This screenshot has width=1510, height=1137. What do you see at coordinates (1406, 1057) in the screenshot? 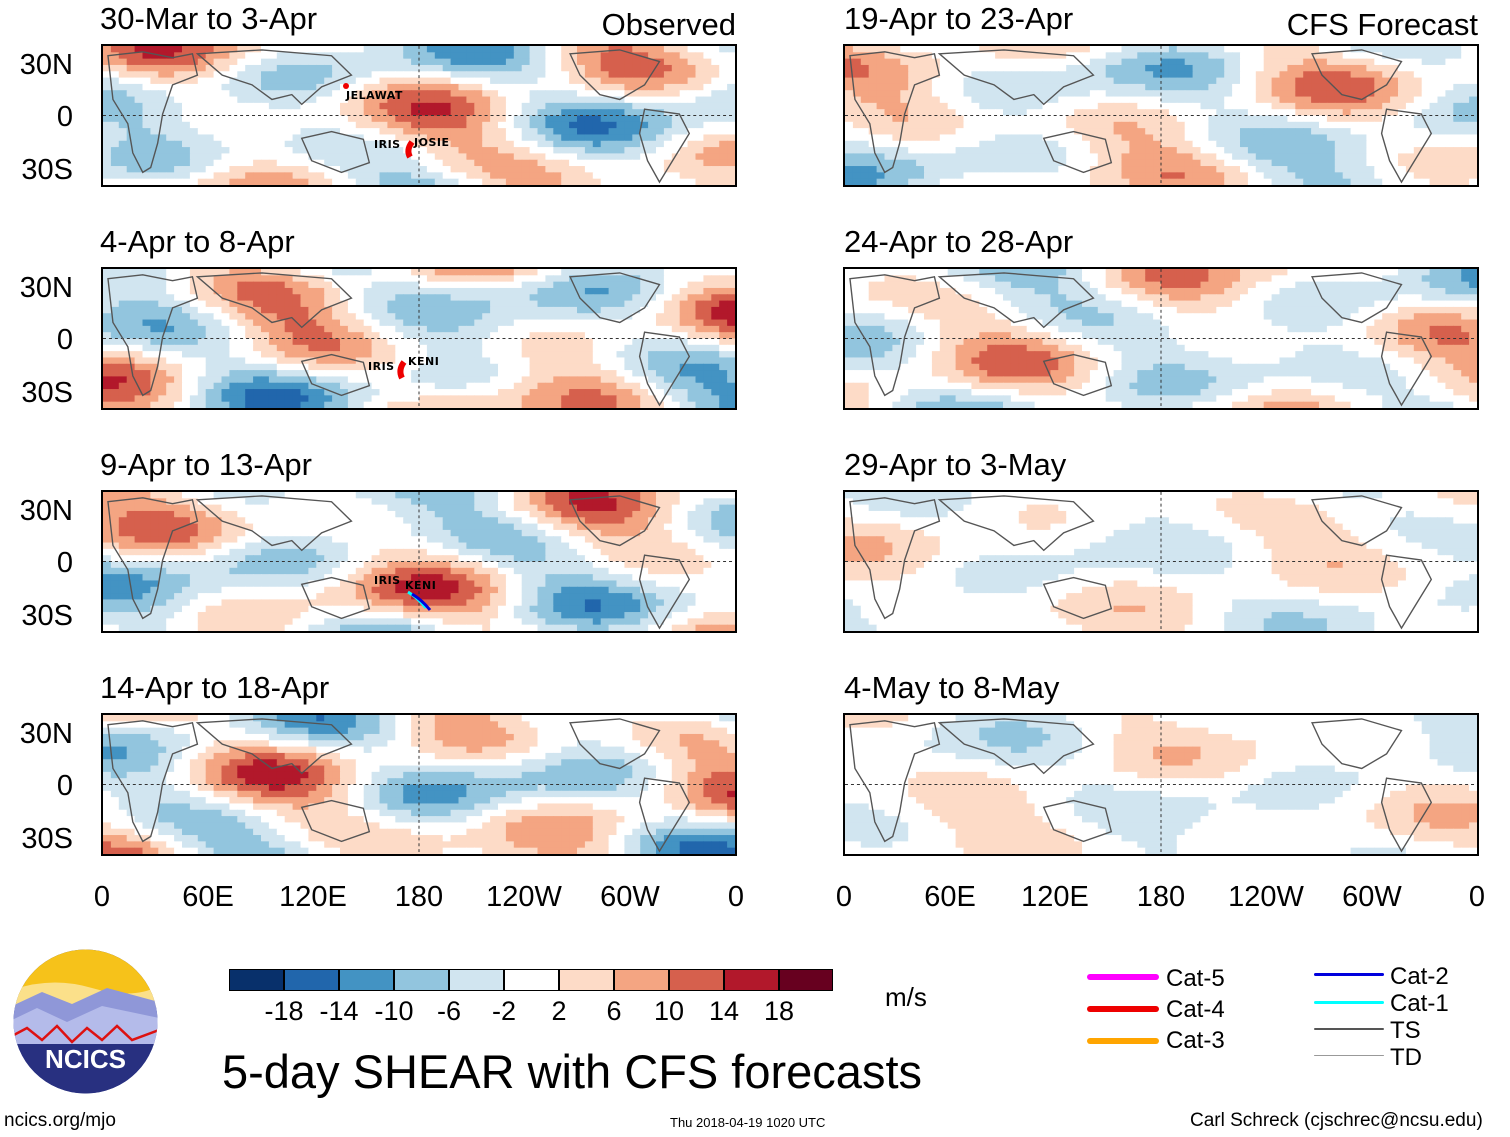
I see `legend-label-td: TD` at bounding box center [1406, 1057].